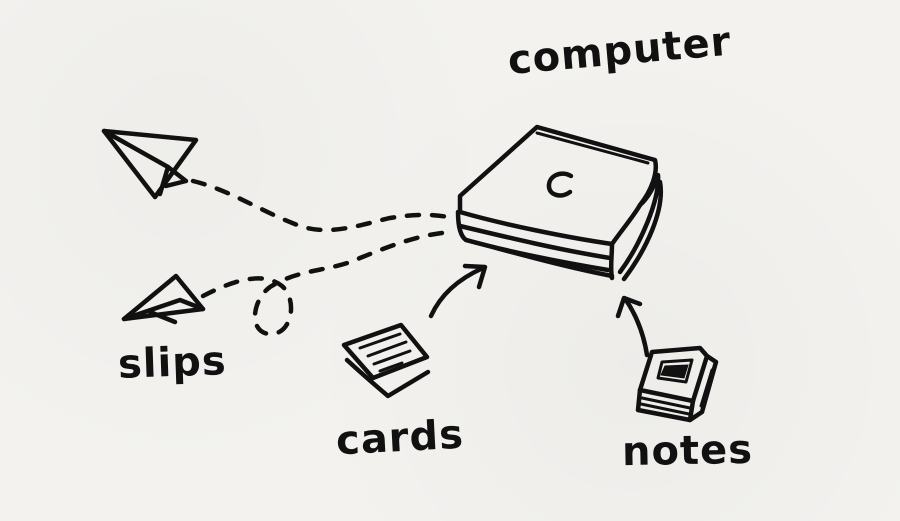 Image resolution: width=900 pixels, height=521 pixels. I want to click on dashed-path-top, so click(320, 205).